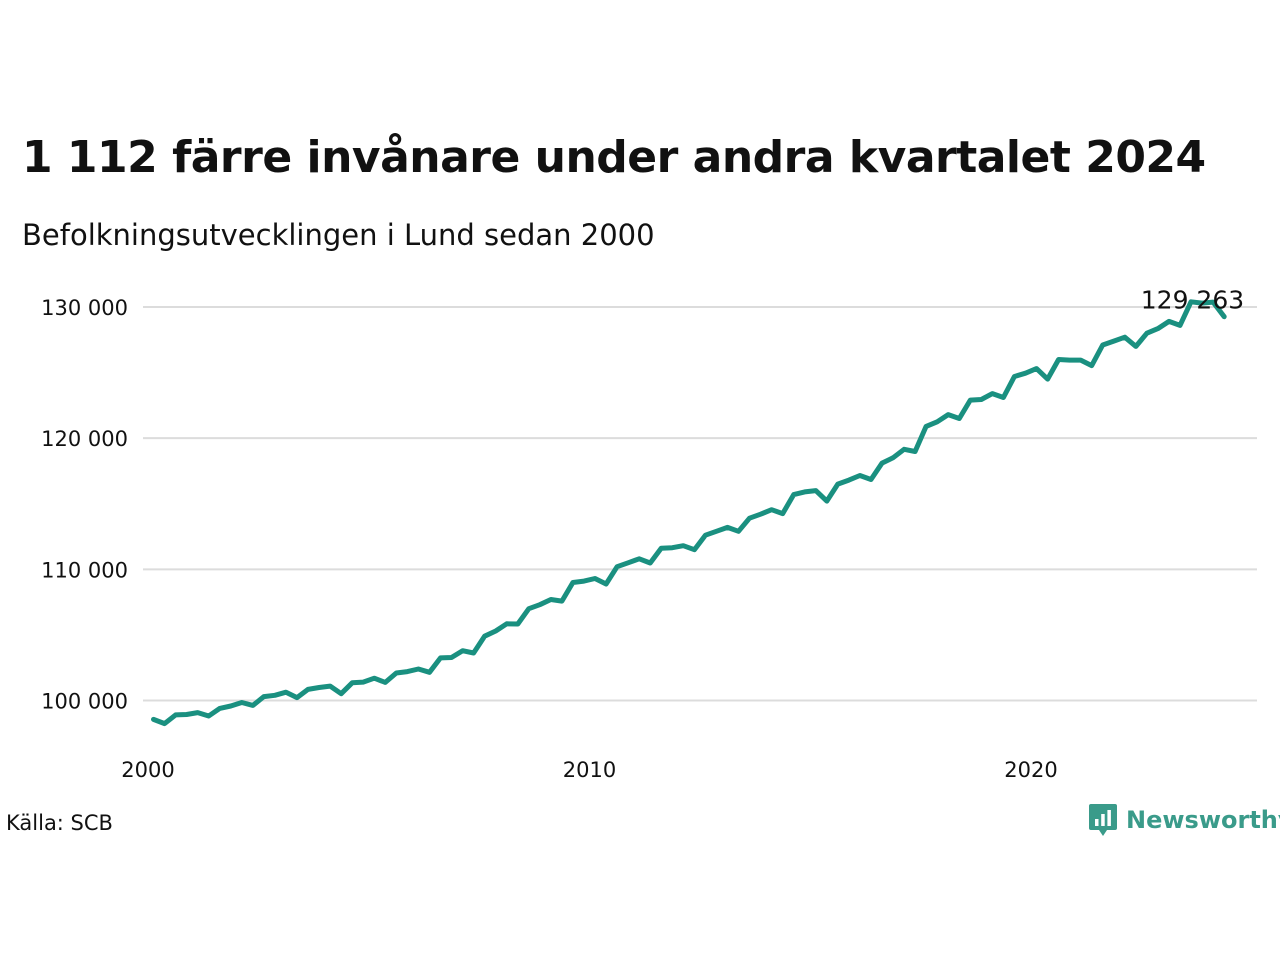  I want to click on last-value-label: 129 263, so click(1192, 300).